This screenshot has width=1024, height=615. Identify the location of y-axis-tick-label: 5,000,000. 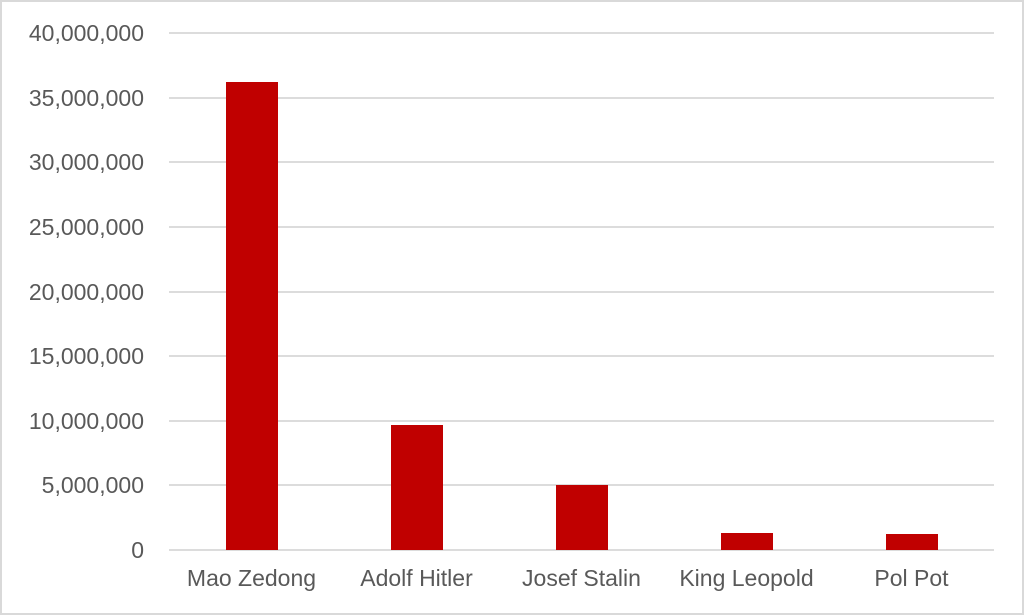
(92, 485).